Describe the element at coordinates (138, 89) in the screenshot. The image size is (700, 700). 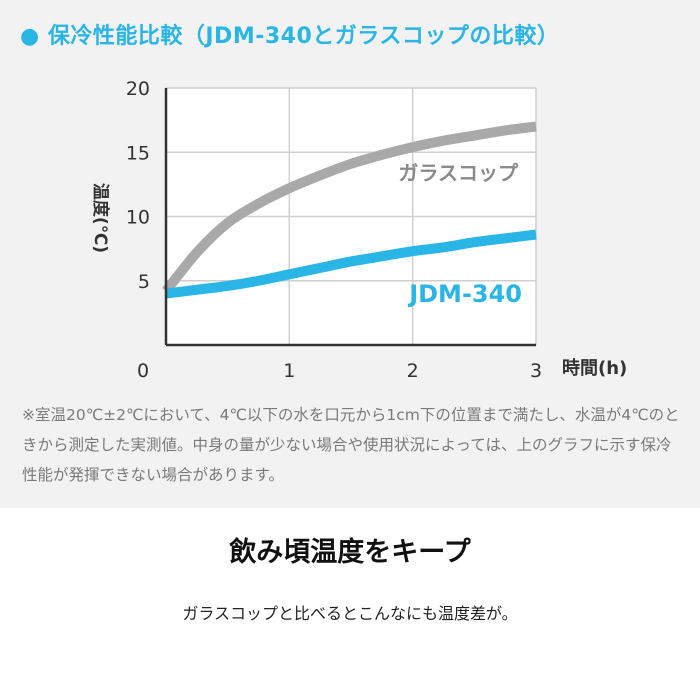
I see `y-tick-label: 20` at that location.